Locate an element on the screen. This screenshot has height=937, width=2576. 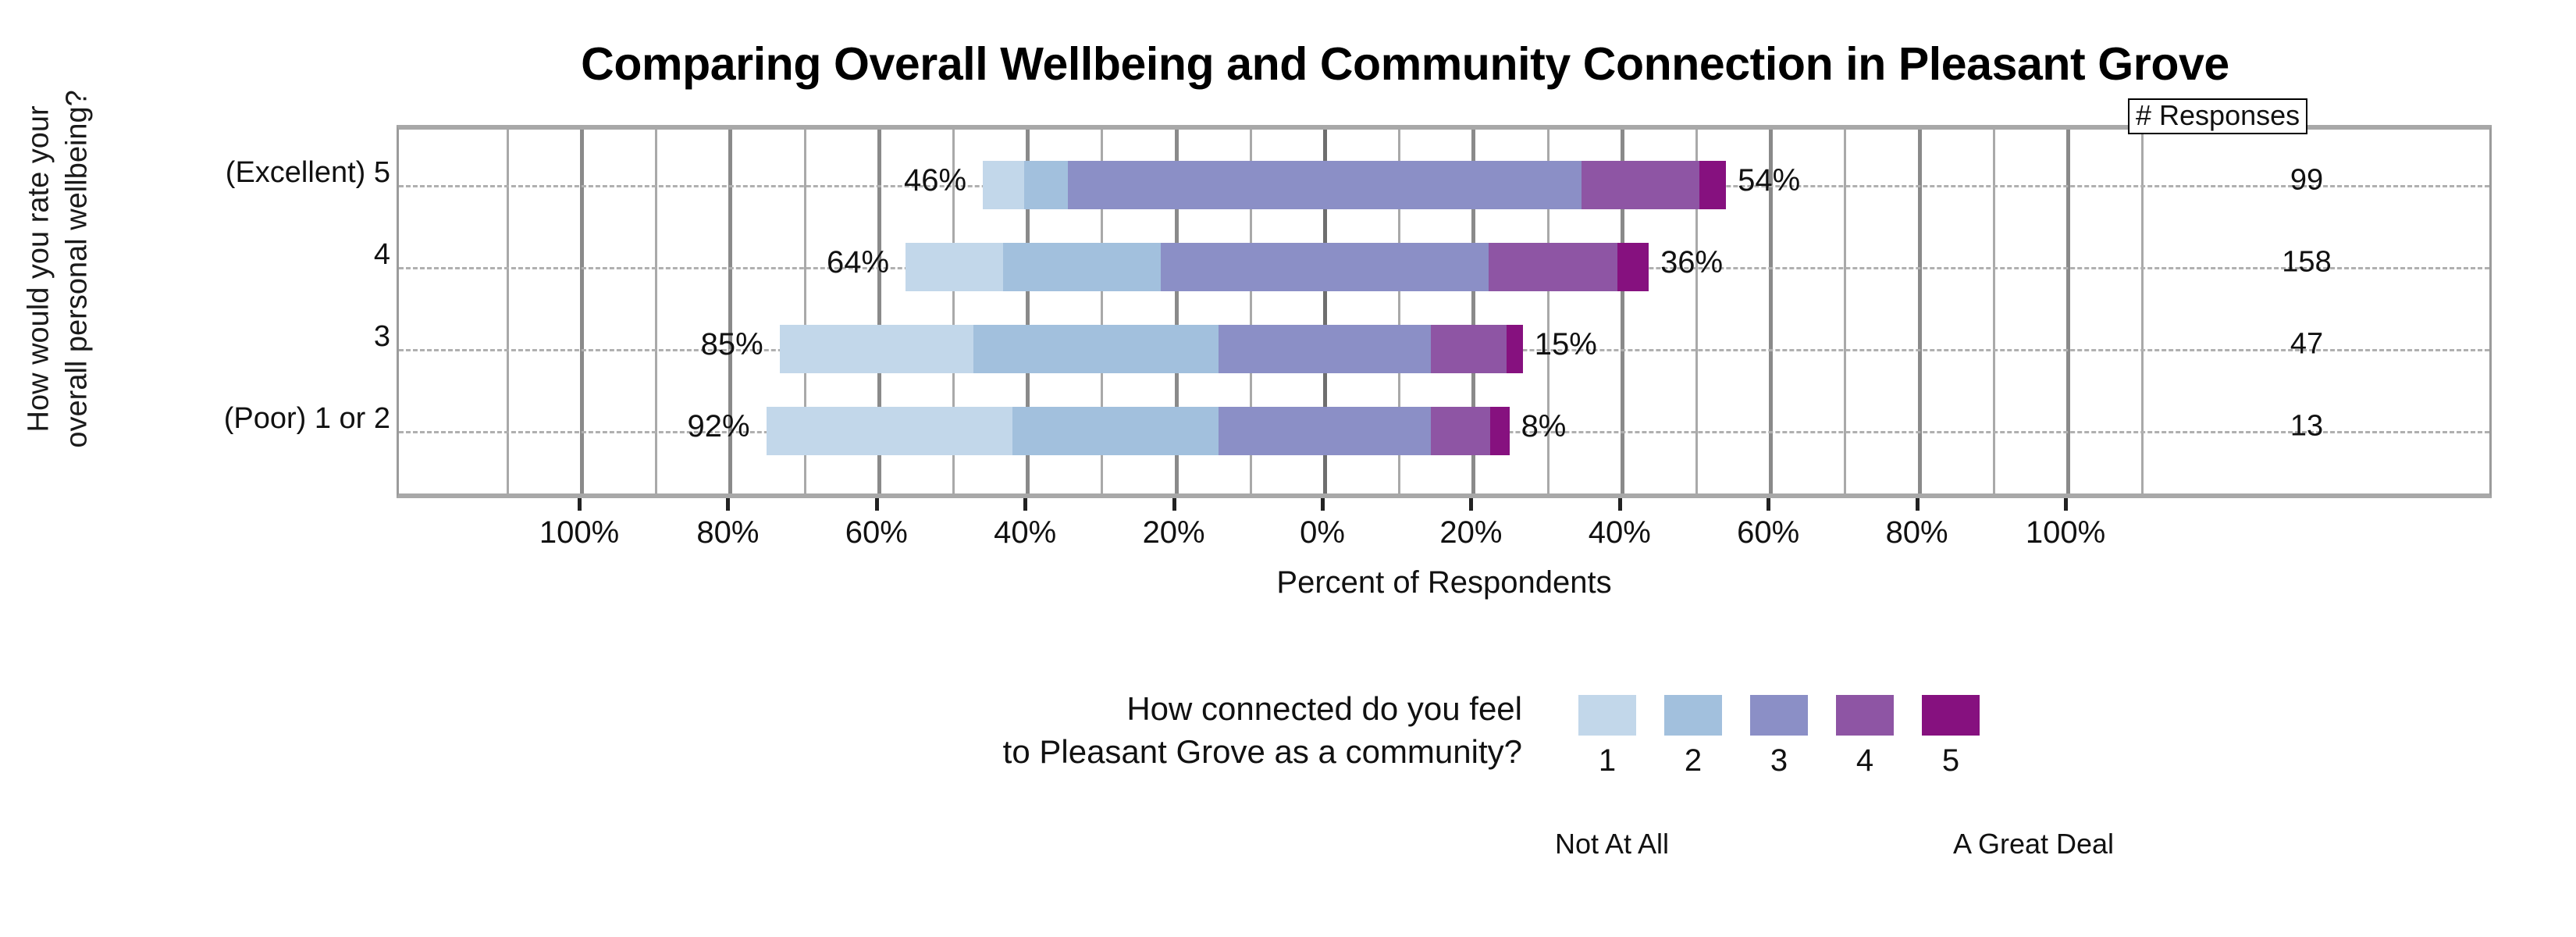
legend-label-2: 2 is located at coordinates (1694, 760).